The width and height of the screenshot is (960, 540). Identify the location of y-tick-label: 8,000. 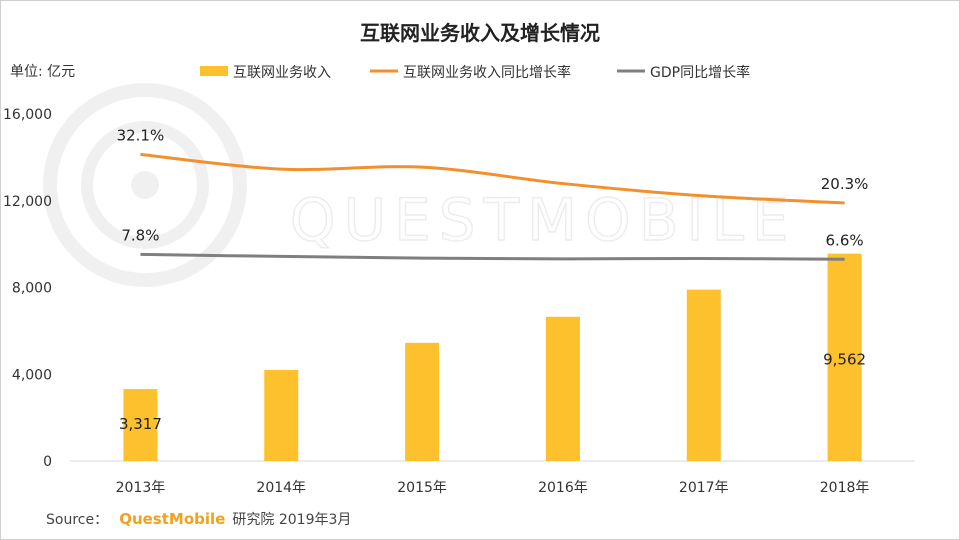
(32, 289).